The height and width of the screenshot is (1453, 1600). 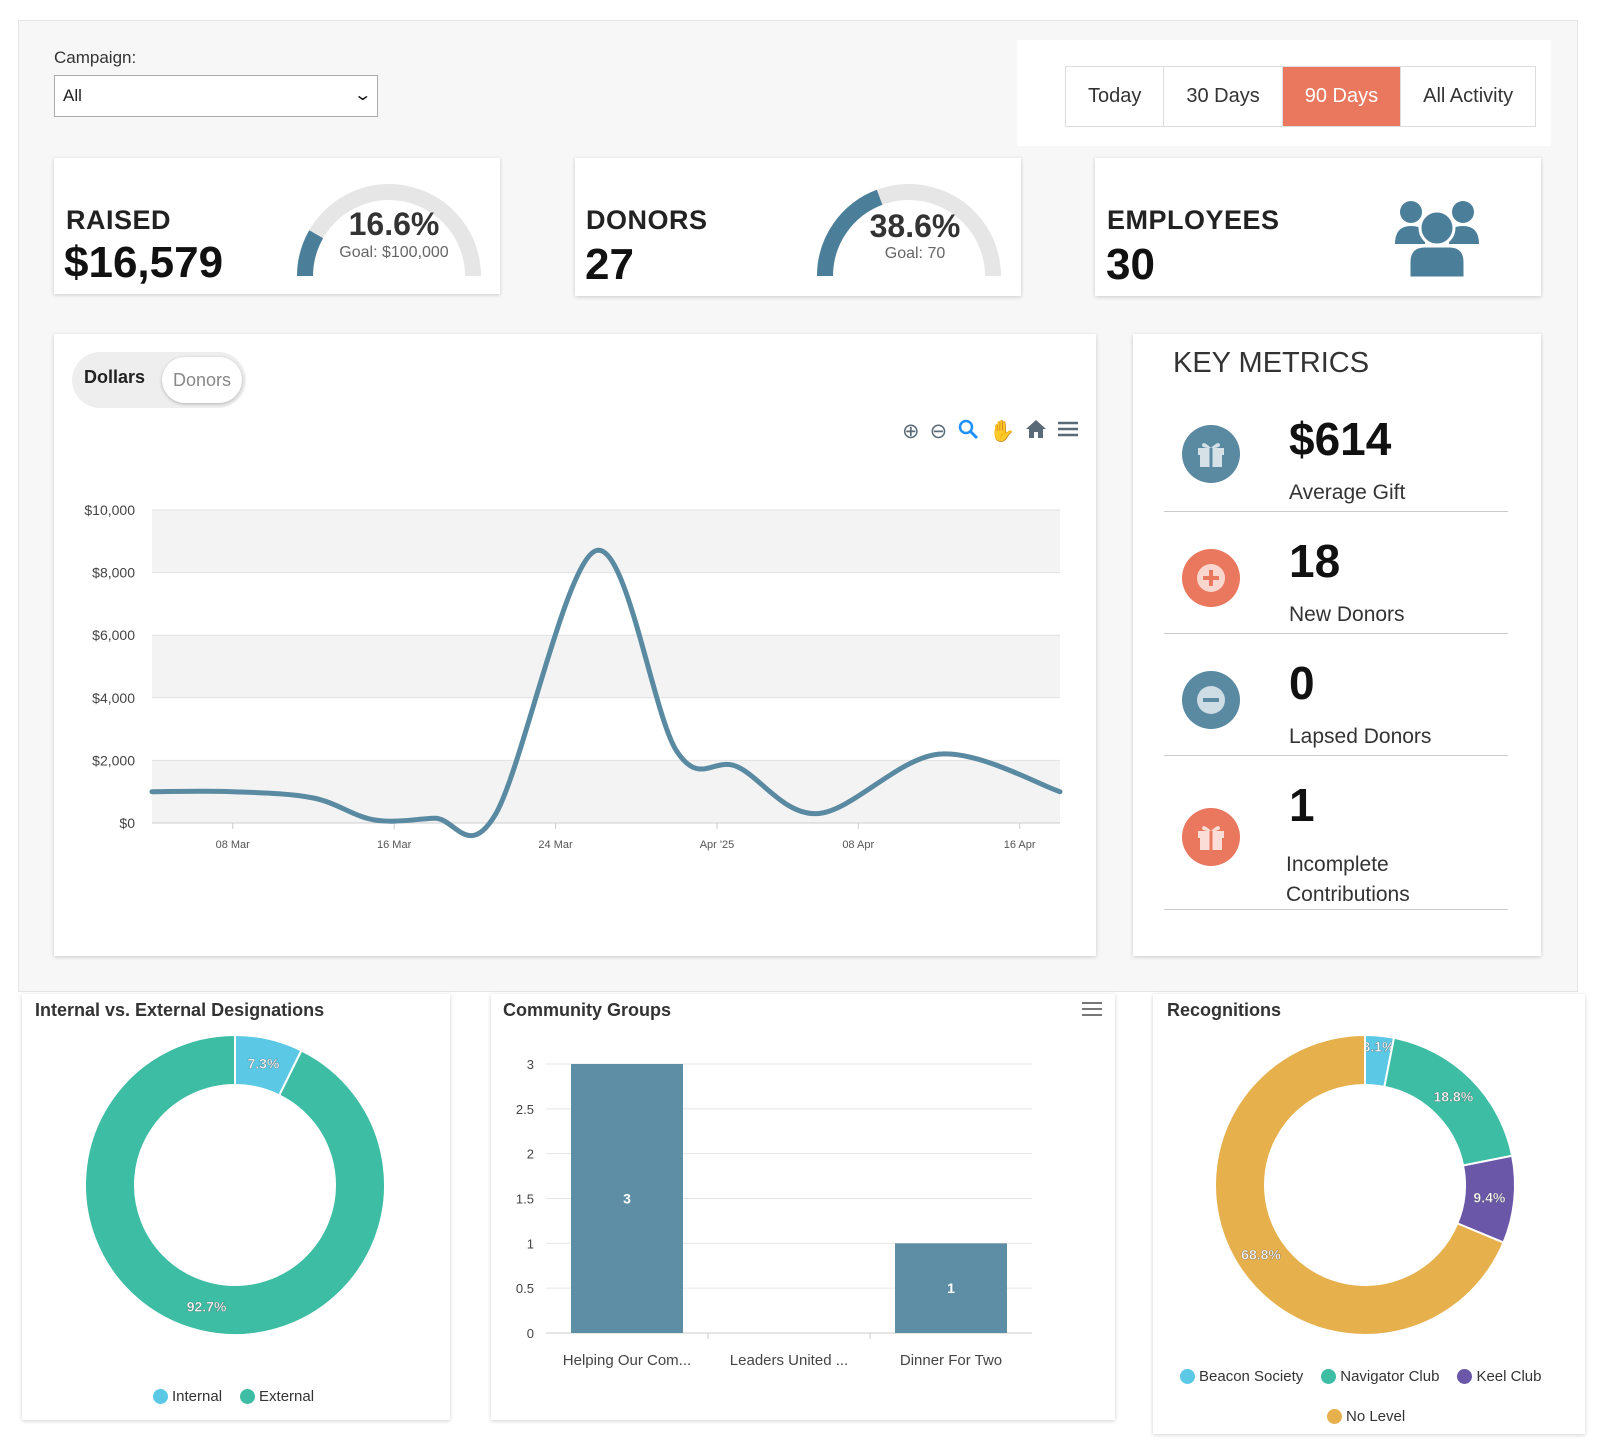 What do you see at coordinates (216, 96) in the screenshot?
I see `campaign-select: All ⌄` at bounding box center [216, 96].